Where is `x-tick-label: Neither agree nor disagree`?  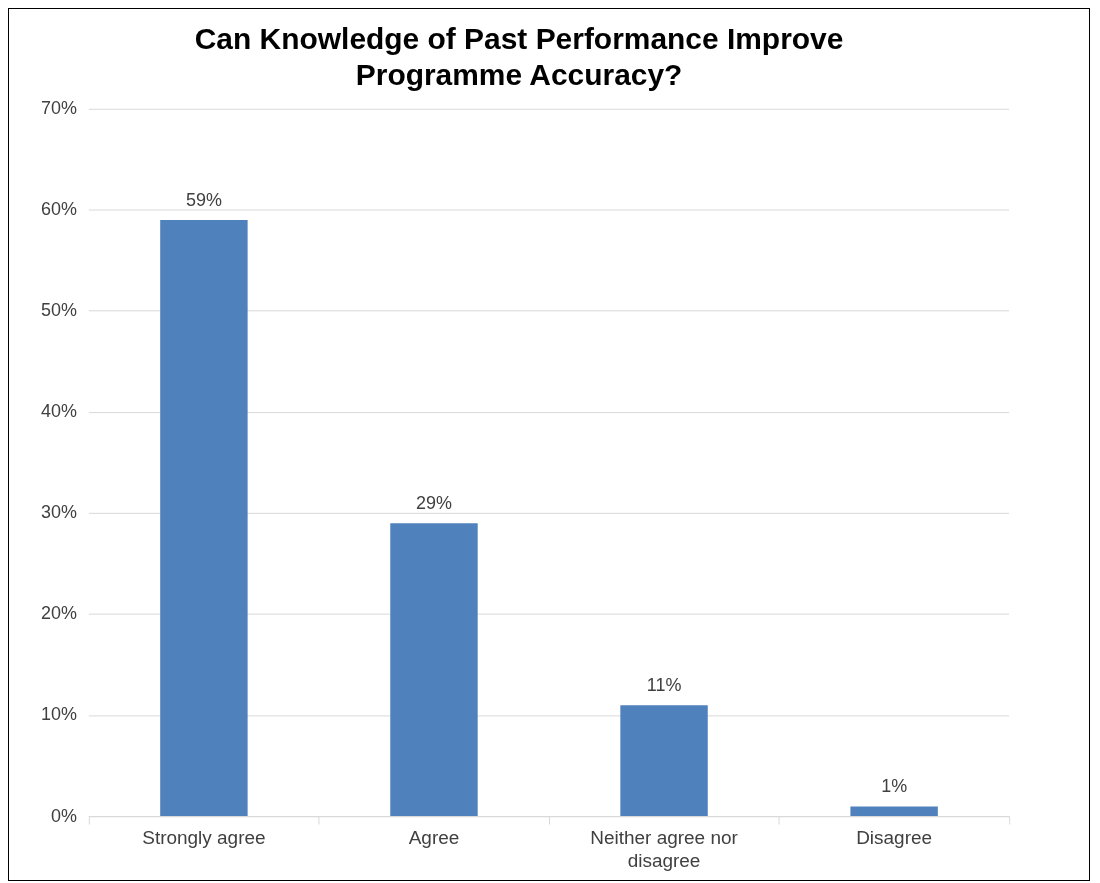 x-tick-label: Neither agree nor disagree is located at coordinates (664, 849).